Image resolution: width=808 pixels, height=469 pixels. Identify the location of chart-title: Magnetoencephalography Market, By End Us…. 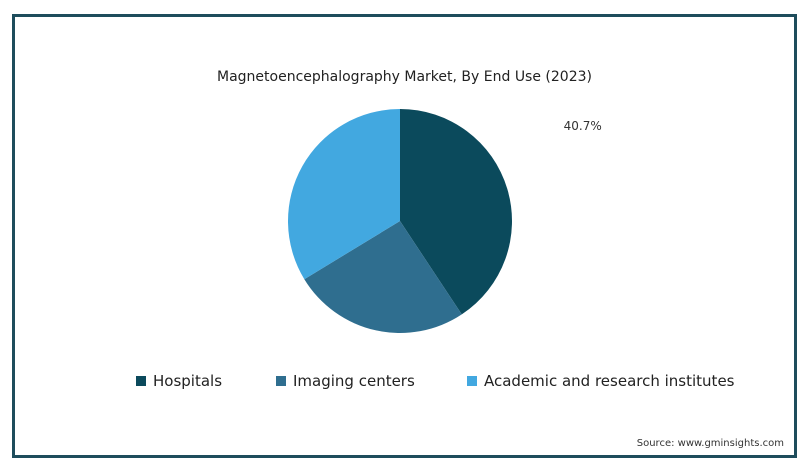
(404, 77).